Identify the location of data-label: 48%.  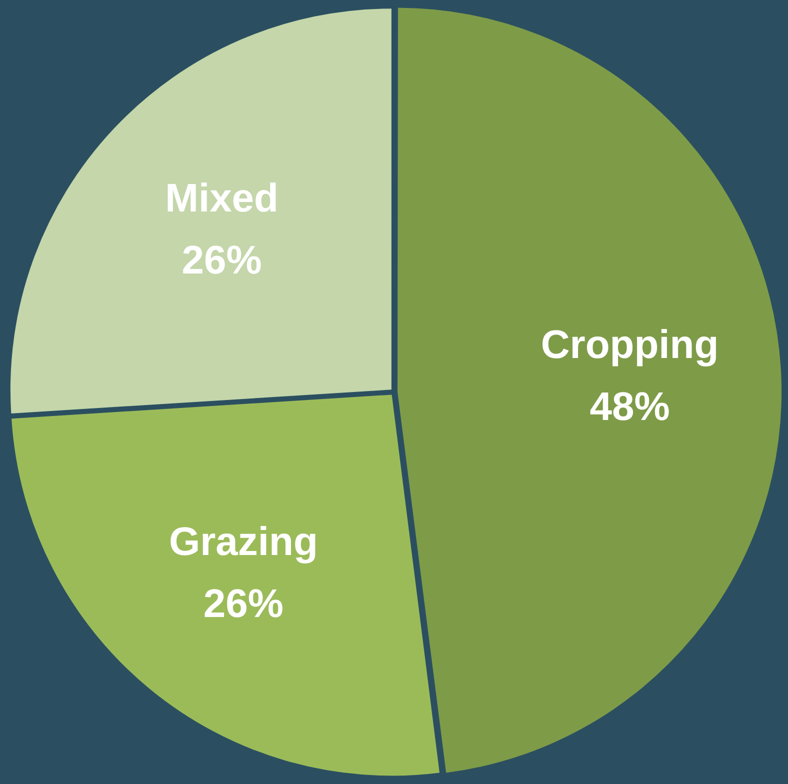
(630, 407).